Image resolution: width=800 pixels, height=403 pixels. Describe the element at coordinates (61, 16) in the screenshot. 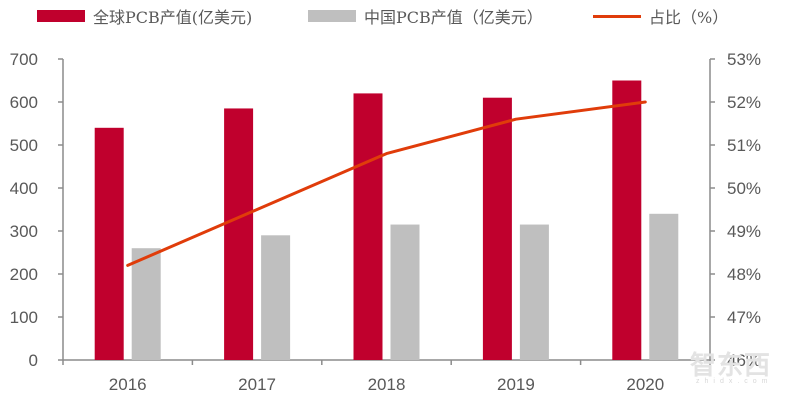

I see `legend-swatch-global` at that location.